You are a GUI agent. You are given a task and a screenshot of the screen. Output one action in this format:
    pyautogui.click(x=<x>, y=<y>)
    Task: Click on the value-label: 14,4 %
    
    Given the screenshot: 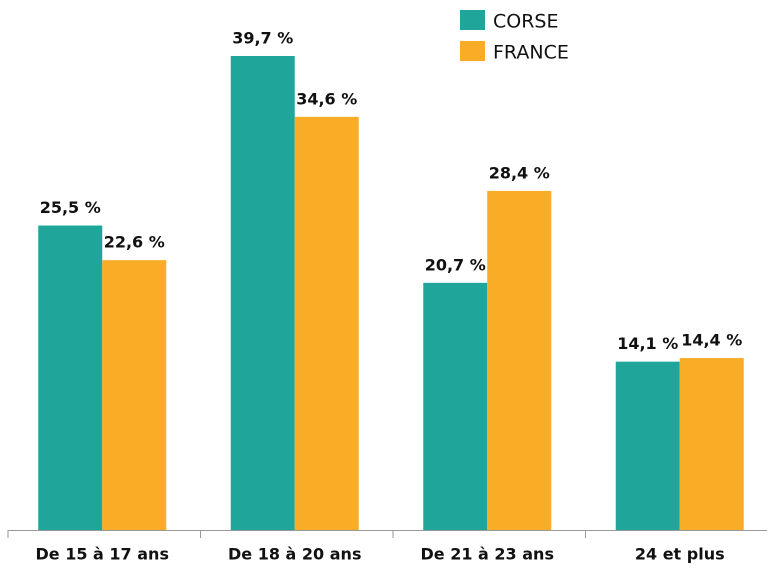 What is the action you would take?
    pyautogui.click(x=711, y=340)
    